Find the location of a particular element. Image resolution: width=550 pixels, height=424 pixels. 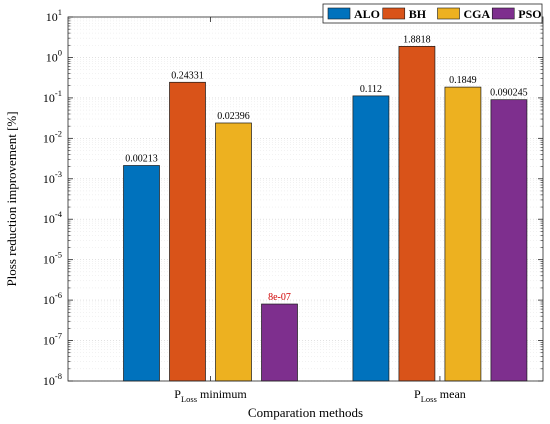

x-axis-label: Comparation methods is located at coordinates (305, 412).